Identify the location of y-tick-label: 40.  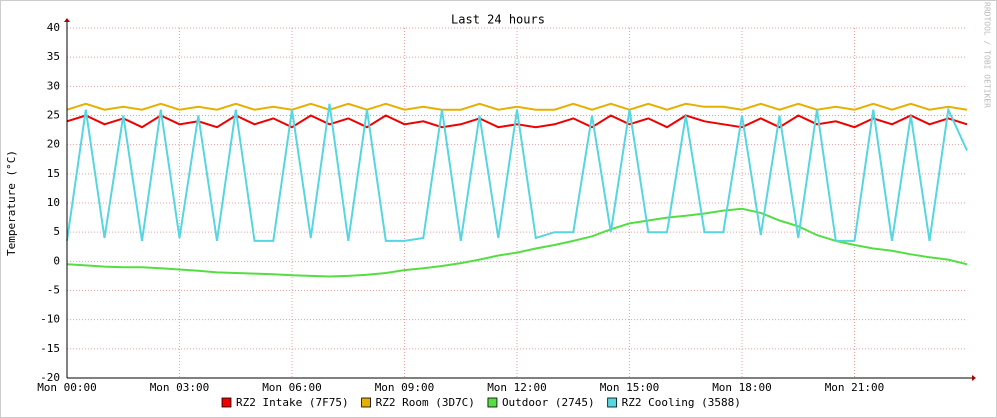
(53, 27).